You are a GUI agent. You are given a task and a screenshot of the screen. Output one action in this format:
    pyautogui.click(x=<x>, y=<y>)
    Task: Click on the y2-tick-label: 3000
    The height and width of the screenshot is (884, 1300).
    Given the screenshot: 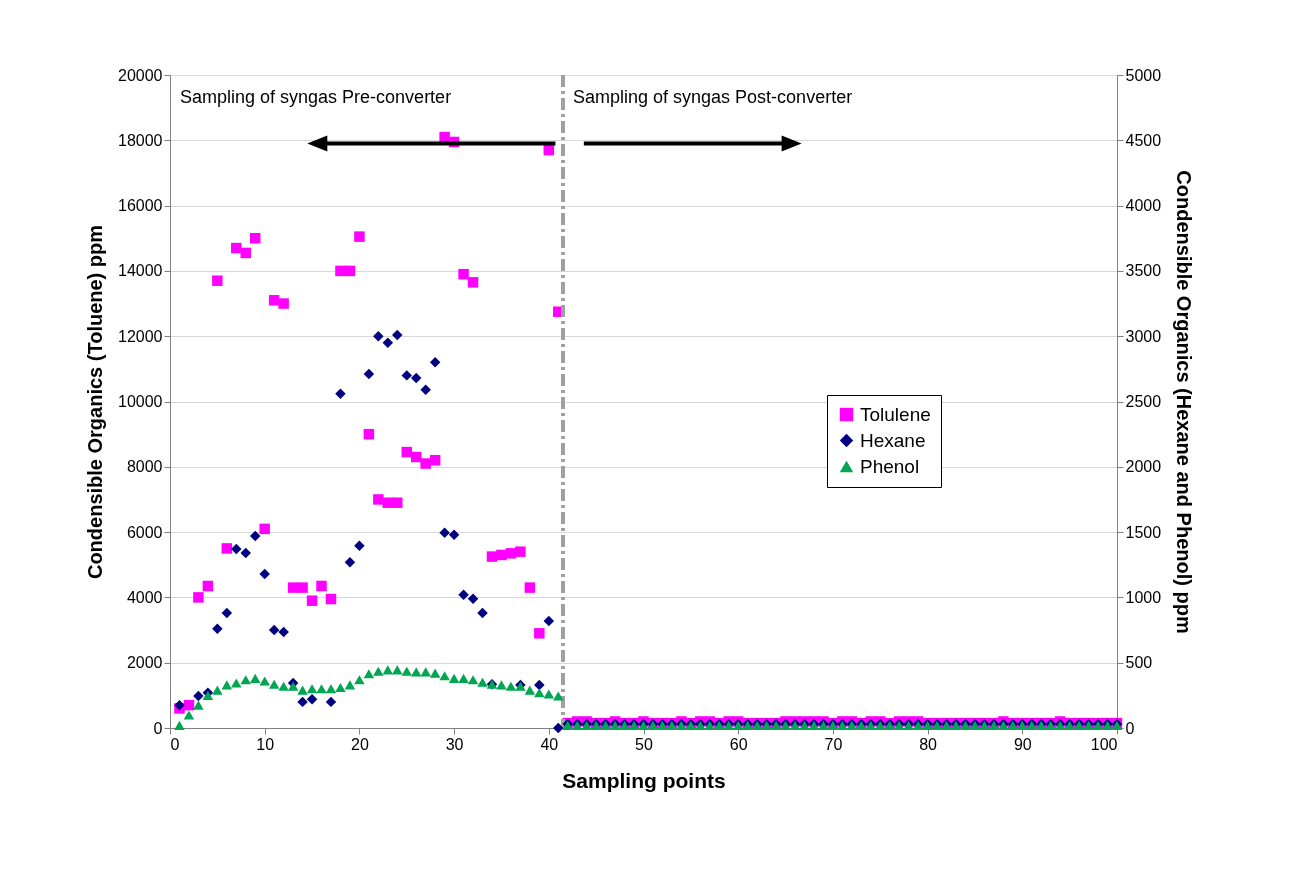 What is the action you would take?
    pyautogui.click(x=1143, y=336)
    